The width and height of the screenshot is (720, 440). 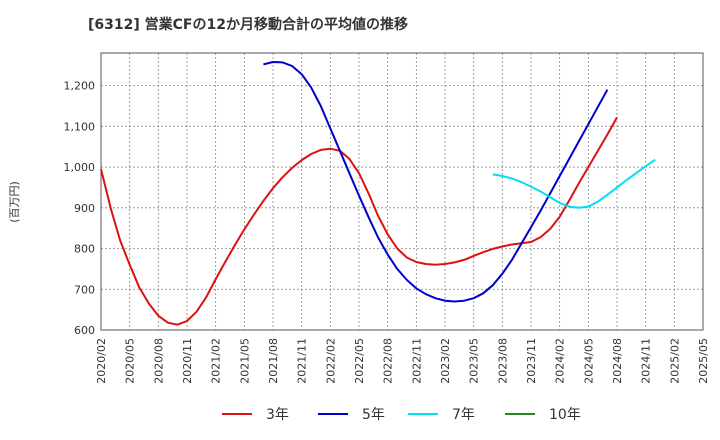 I want to click on x-tick-label: 2024/05, so click(x=588, y=361).